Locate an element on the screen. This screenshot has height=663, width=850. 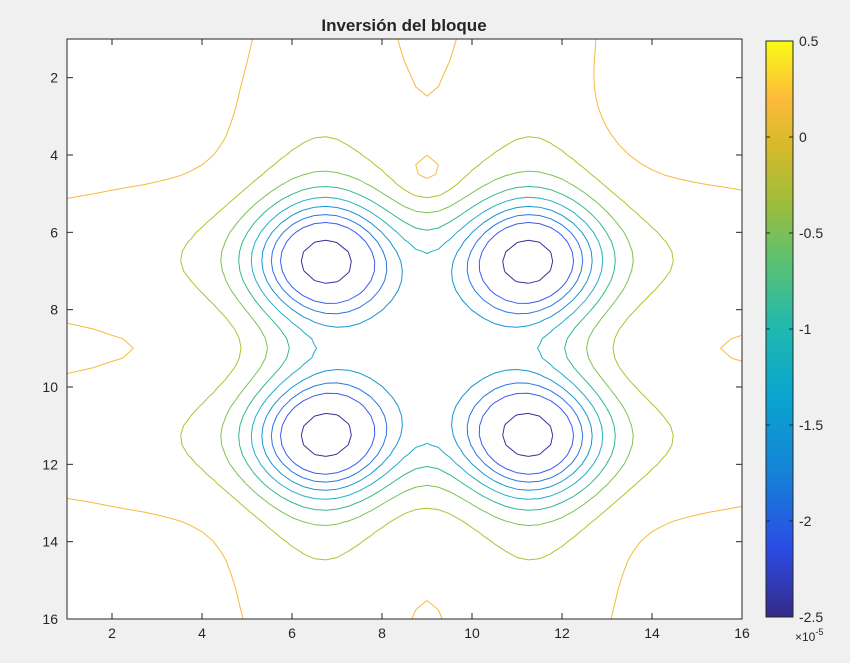
y-tick-label: 4 is located at coordinates (54, 155).